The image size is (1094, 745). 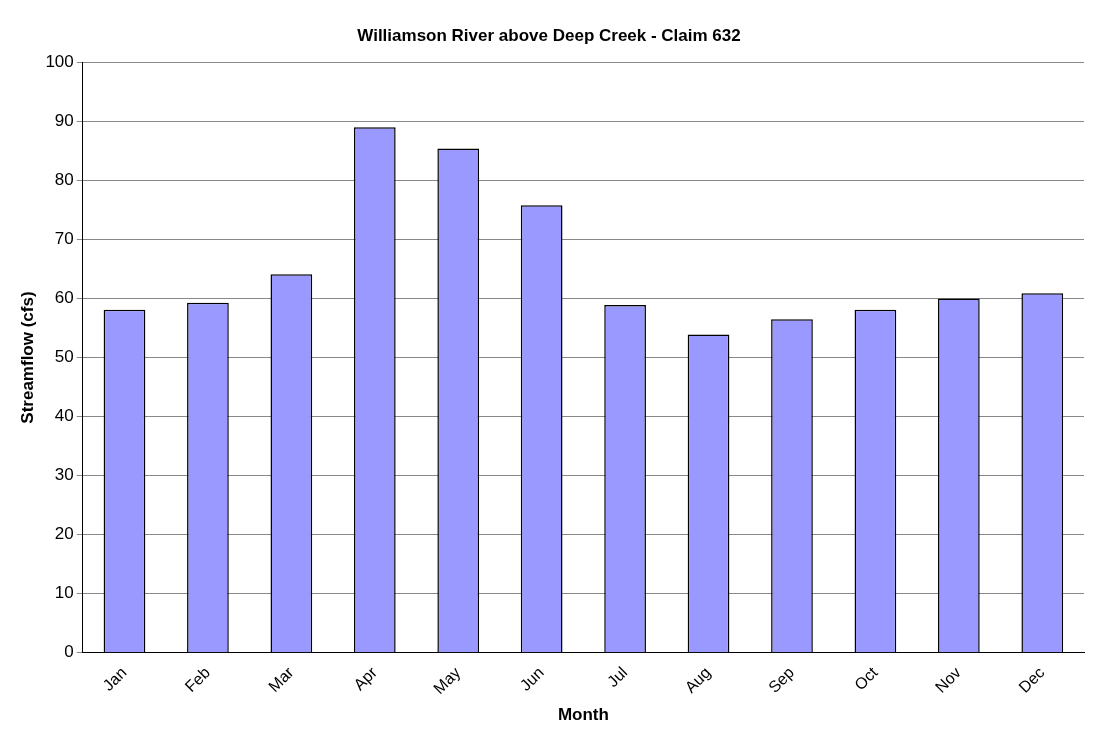 I want to click on x-tick-label: Oct, so click(x=866, y=678).